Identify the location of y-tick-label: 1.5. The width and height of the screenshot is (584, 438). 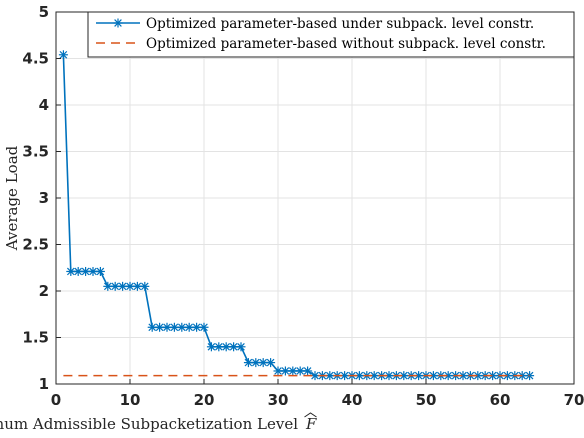
(35, 338).